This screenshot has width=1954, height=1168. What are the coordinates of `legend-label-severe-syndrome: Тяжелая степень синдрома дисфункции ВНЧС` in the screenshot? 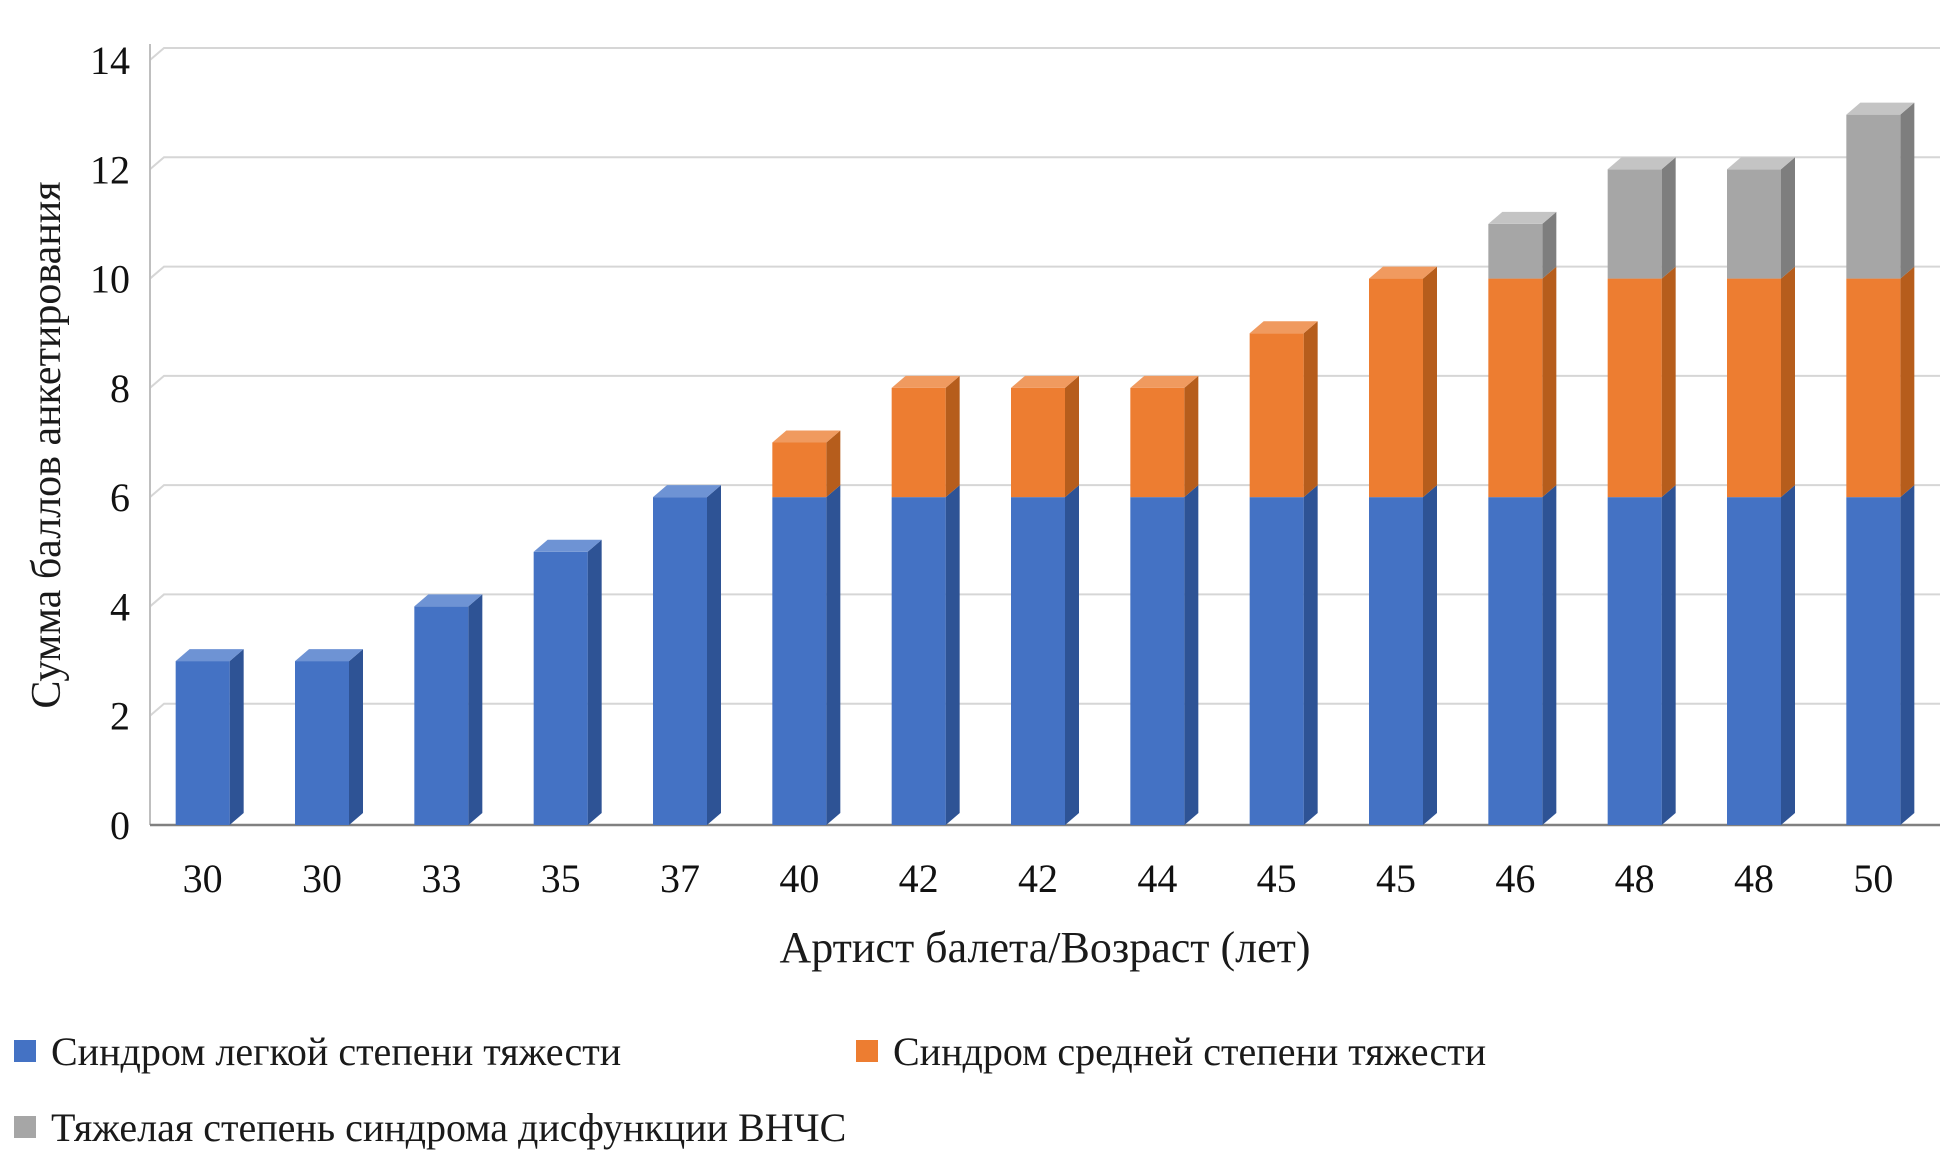 It's located at (449, 1127).